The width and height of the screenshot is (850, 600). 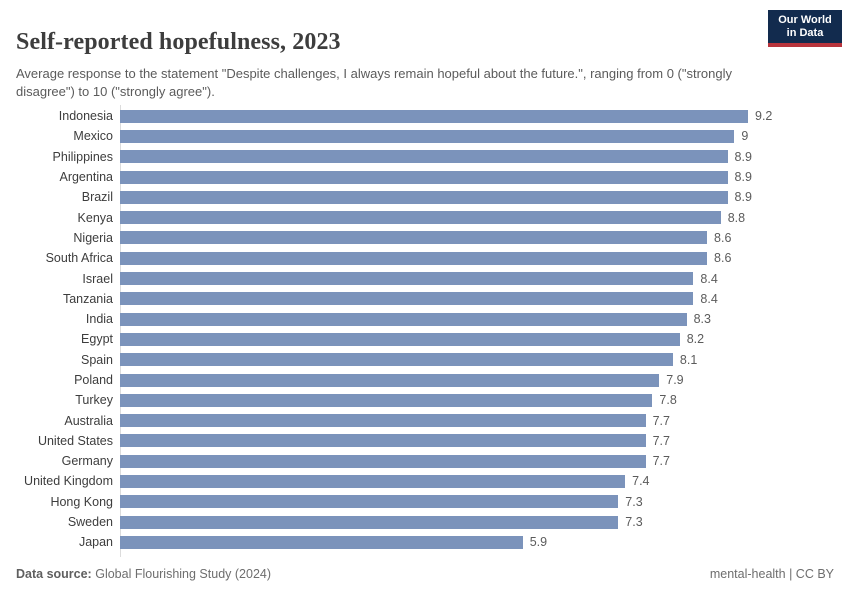 What do you see at coordinates (771, 574) in the screenshot?
I see `license-link: mental-health | CC BY` at bounding box center [771, 574].